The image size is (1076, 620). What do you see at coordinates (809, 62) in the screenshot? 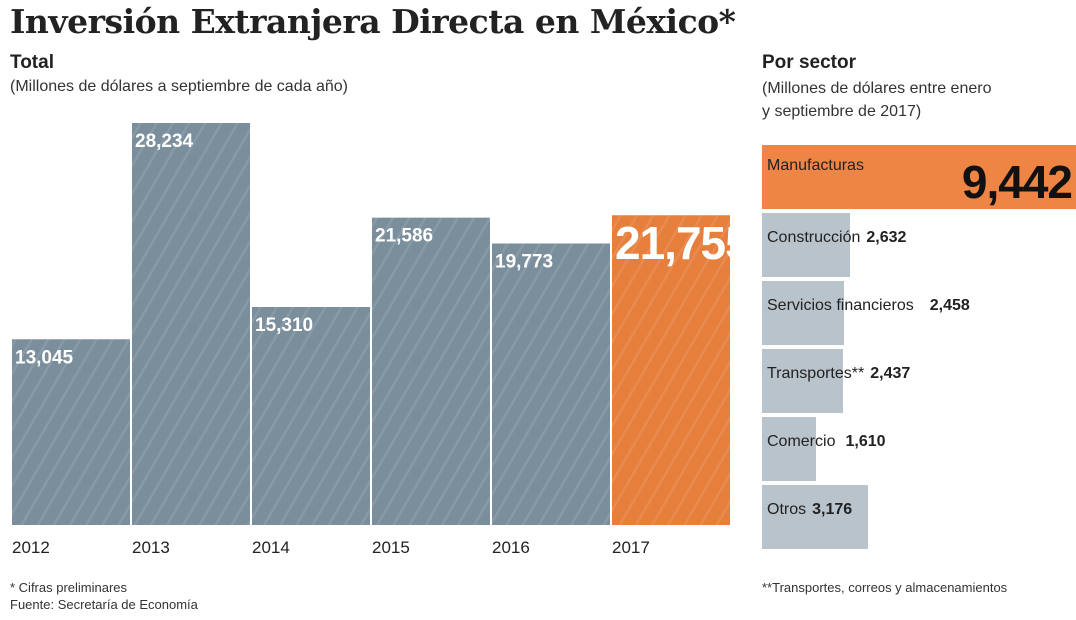
I see `sector-heading: Por sector` at bounding box center [809, 62].